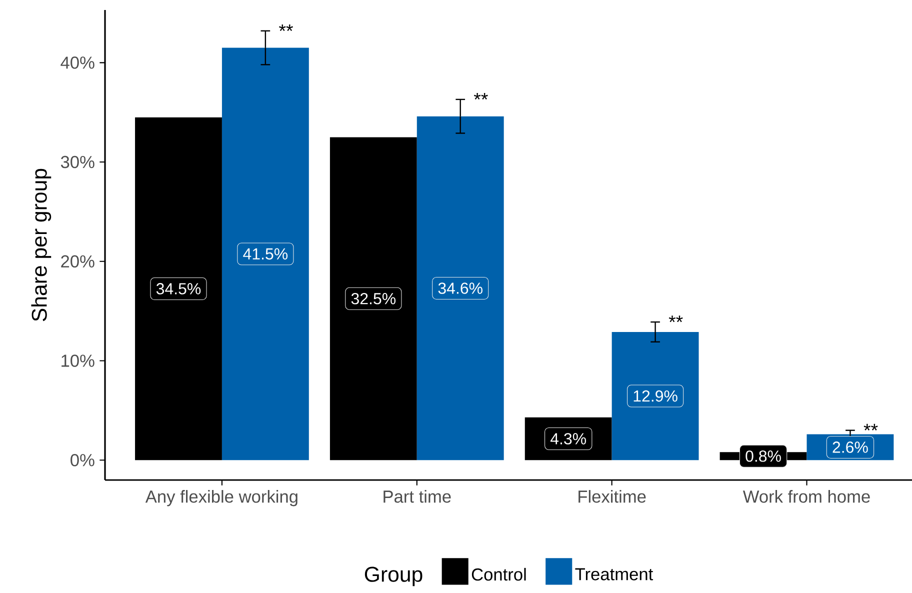 The width and height of the screenshot is (912, 593). I want to click on data-label: 2.6%, so click(850, 447).